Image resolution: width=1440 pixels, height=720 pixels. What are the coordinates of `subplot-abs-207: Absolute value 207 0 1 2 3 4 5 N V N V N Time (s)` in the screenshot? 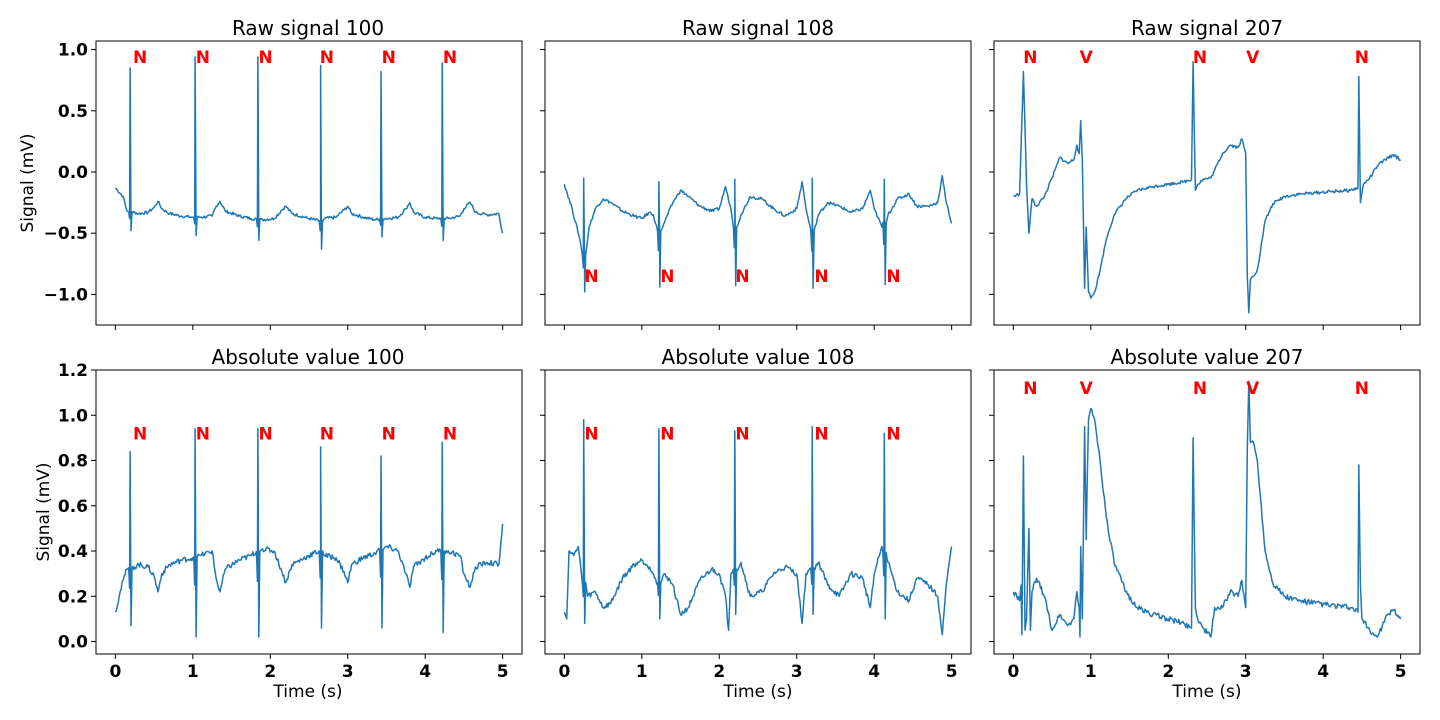 It's located at (1205, 523).